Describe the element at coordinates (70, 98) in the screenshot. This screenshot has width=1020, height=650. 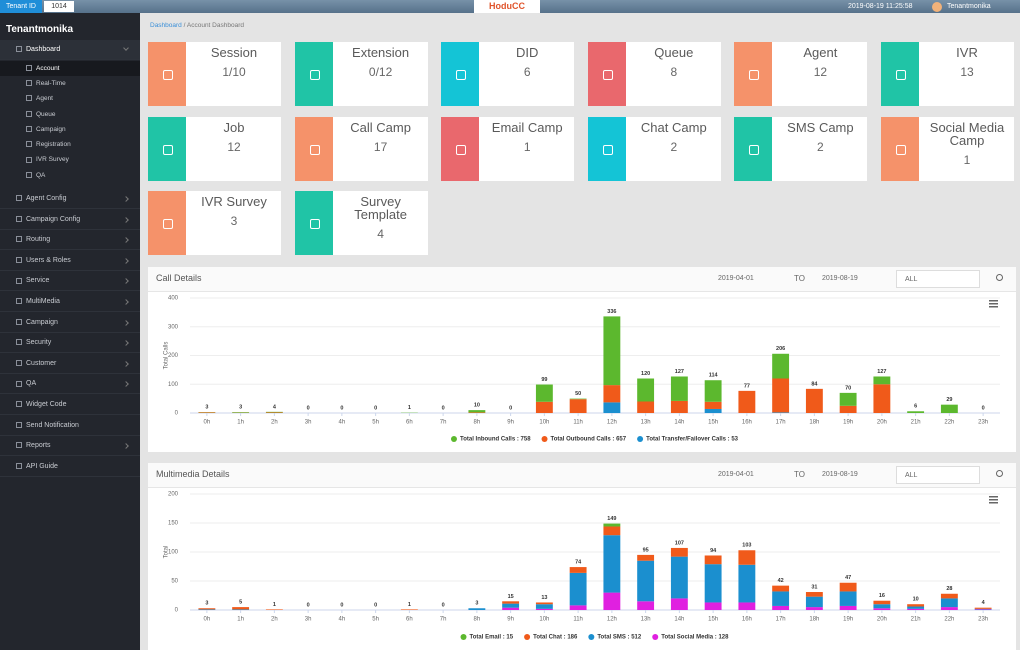
I see `submenu-item: Agent` at that location.